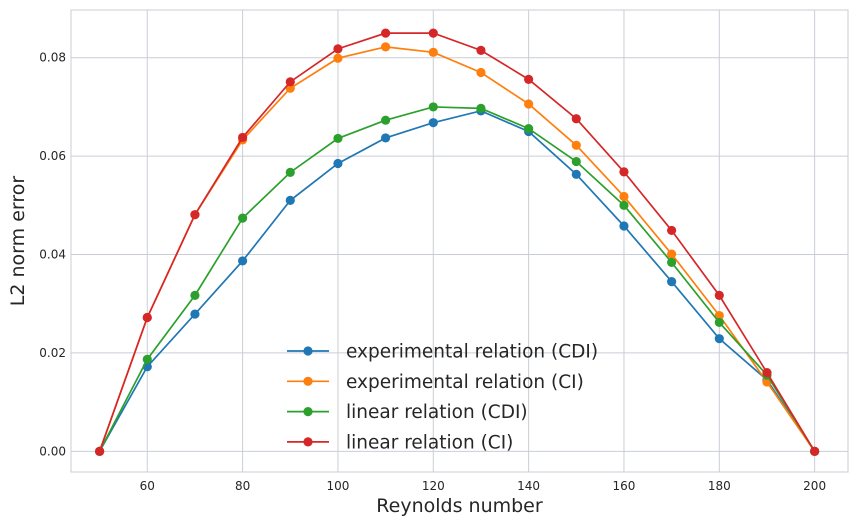 The height and width of the screenshot is (526, 856). Describe the element at coordinates (433, 486) in the screenshot. I see `x-tick-label: 120` at that location.